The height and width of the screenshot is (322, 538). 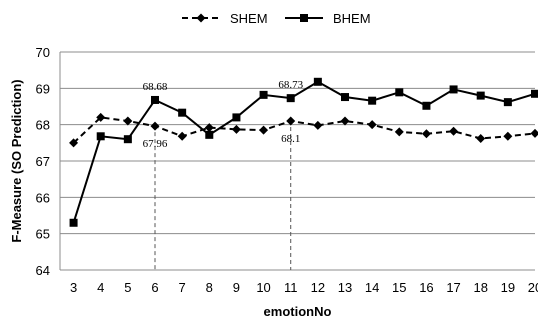 I want to click on x-tick-label: 18, so click(x=480, y=287).